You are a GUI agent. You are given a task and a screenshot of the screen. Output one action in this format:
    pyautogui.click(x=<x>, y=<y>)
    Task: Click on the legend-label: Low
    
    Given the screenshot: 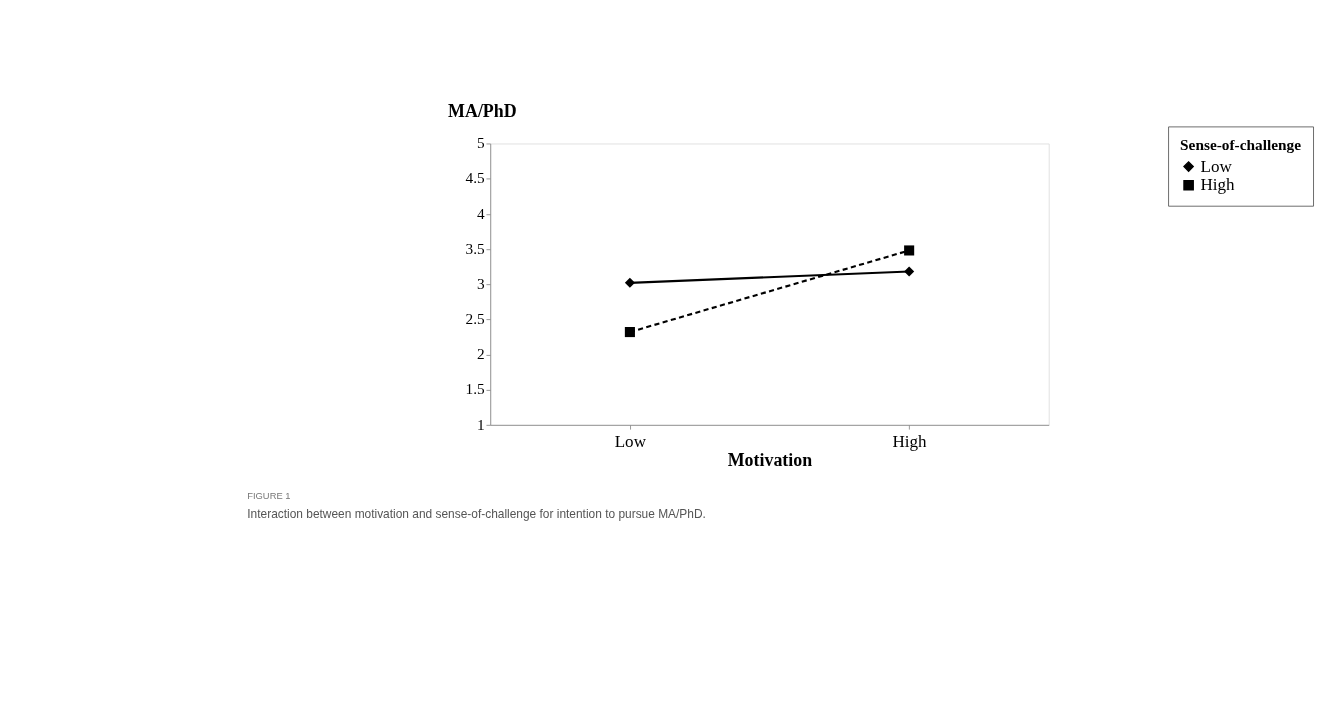 What is the action you would take?
    pyautogui.click(x=1216, y=166)
    